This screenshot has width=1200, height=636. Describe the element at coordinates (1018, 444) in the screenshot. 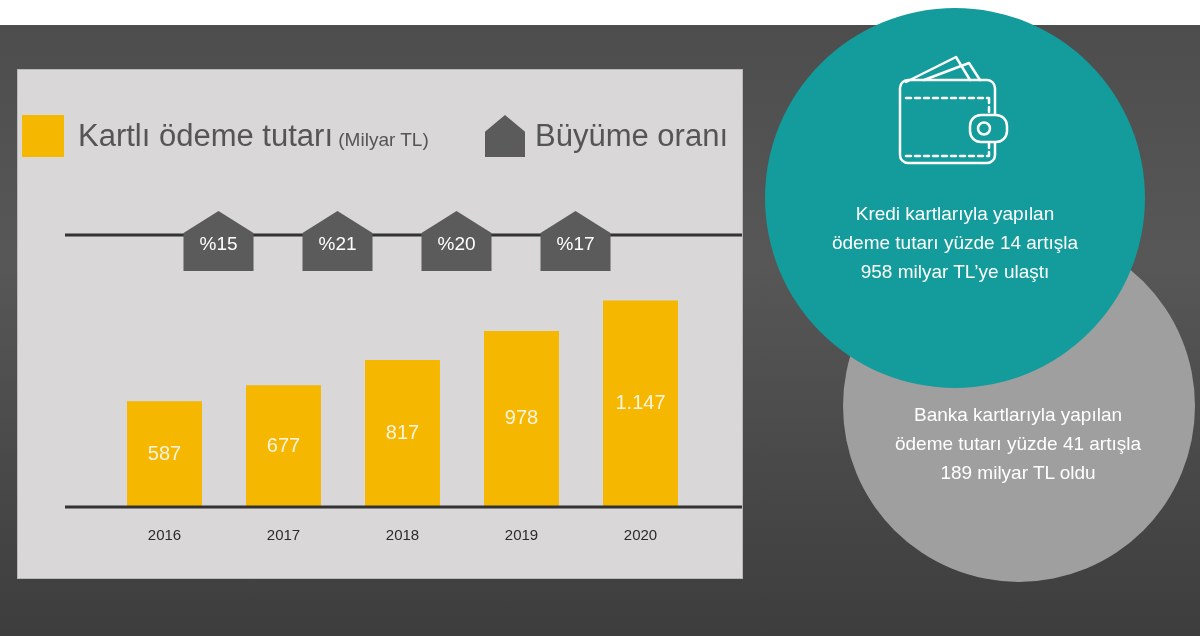

I see `text: Banka kartlarıyla yapılan ödeme tutarı yüzde 41 artışla 189 milyar TL oldu` at that location.